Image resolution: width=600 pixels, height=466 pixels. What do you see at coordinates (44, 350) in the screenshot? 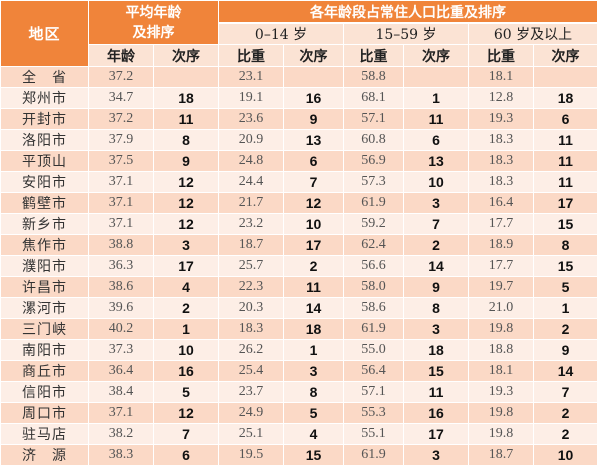
I see `region-cell: 南阳市` at bounding box center [44, 350].